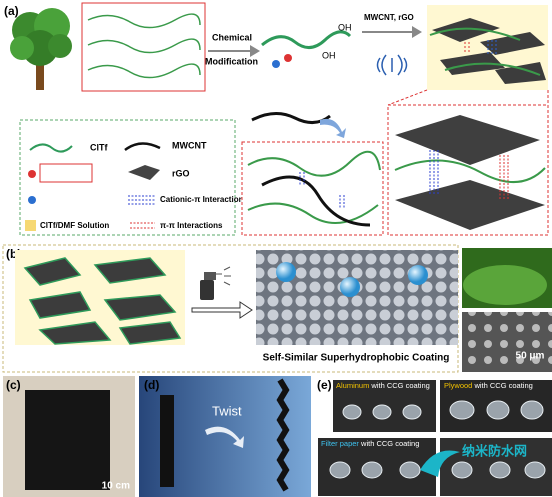 This screenshot has width=552, height=497. I want to click on leaf, so click(505, 285).